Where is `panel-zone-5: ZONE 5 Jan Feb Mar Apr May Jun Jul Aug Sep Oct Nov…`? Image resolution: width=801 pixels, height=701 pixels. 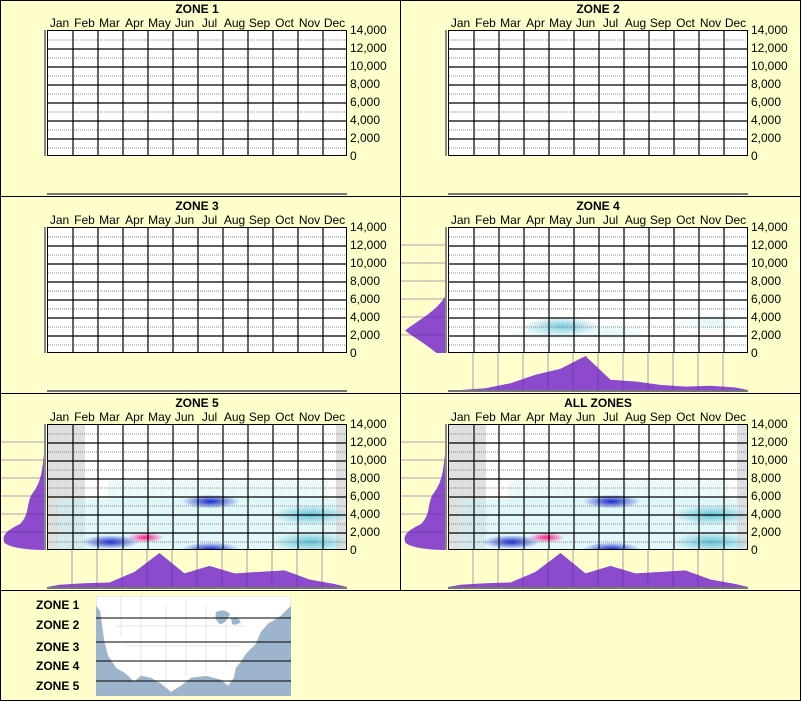 panel-zone-5: ZONE 5 Jan Feb Mar Apr May Jun Jul Aug Sep Oct Nov… is located at coordinates (200, 492).